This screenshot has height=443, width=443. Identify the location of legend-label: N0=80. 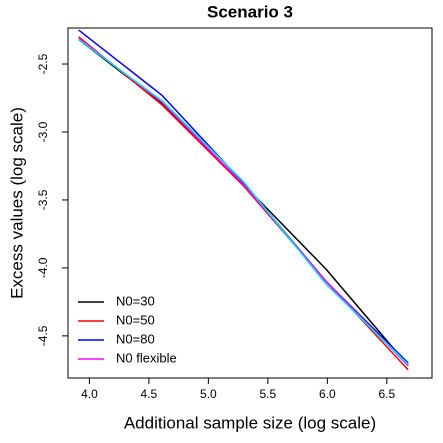
(135, 338).